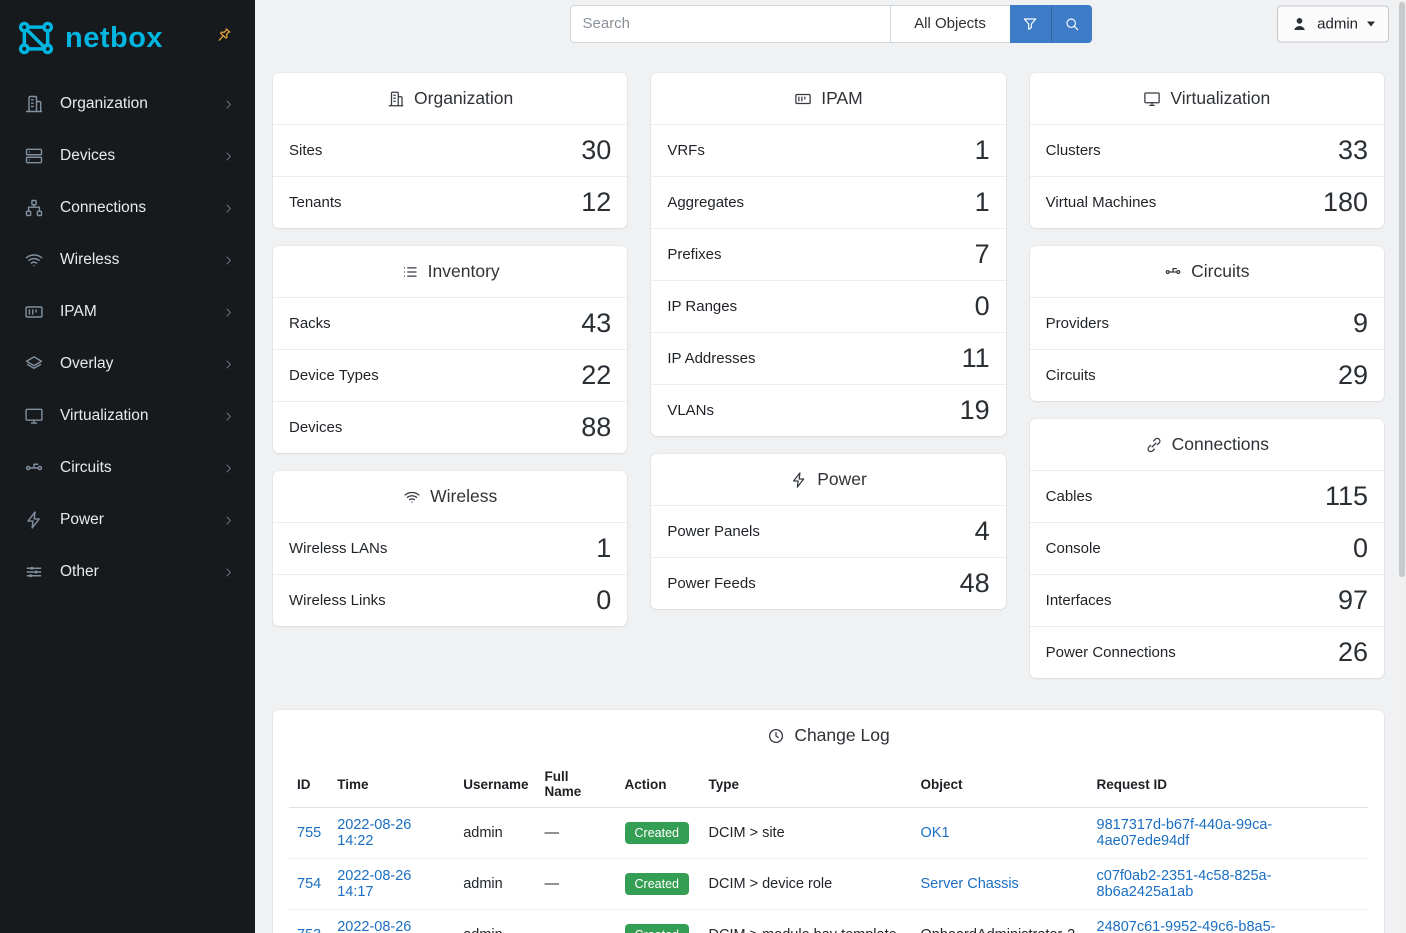 The width and height of the screenshot is (1406, 933). I want to click on sidebar-item-overlay: Overlay, so click(127, 364).